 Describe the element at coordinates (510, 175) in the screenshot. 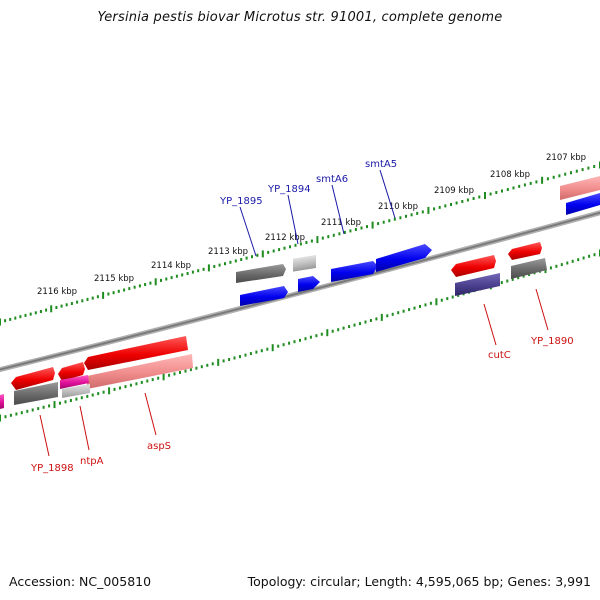

I see `kbp-label: 2108 kbp` at that location.